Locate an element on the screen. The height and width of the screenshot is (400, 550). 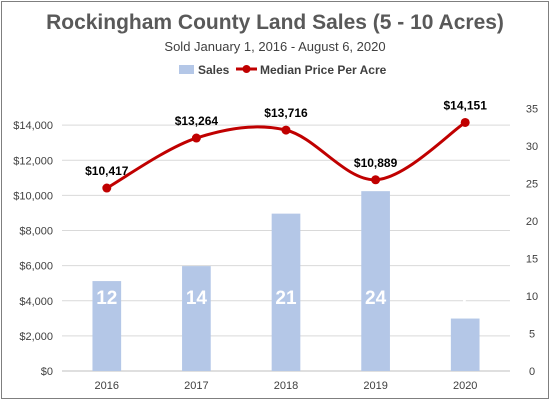
median-price-point-label: $10,889 is located at coordinates (376, 163).